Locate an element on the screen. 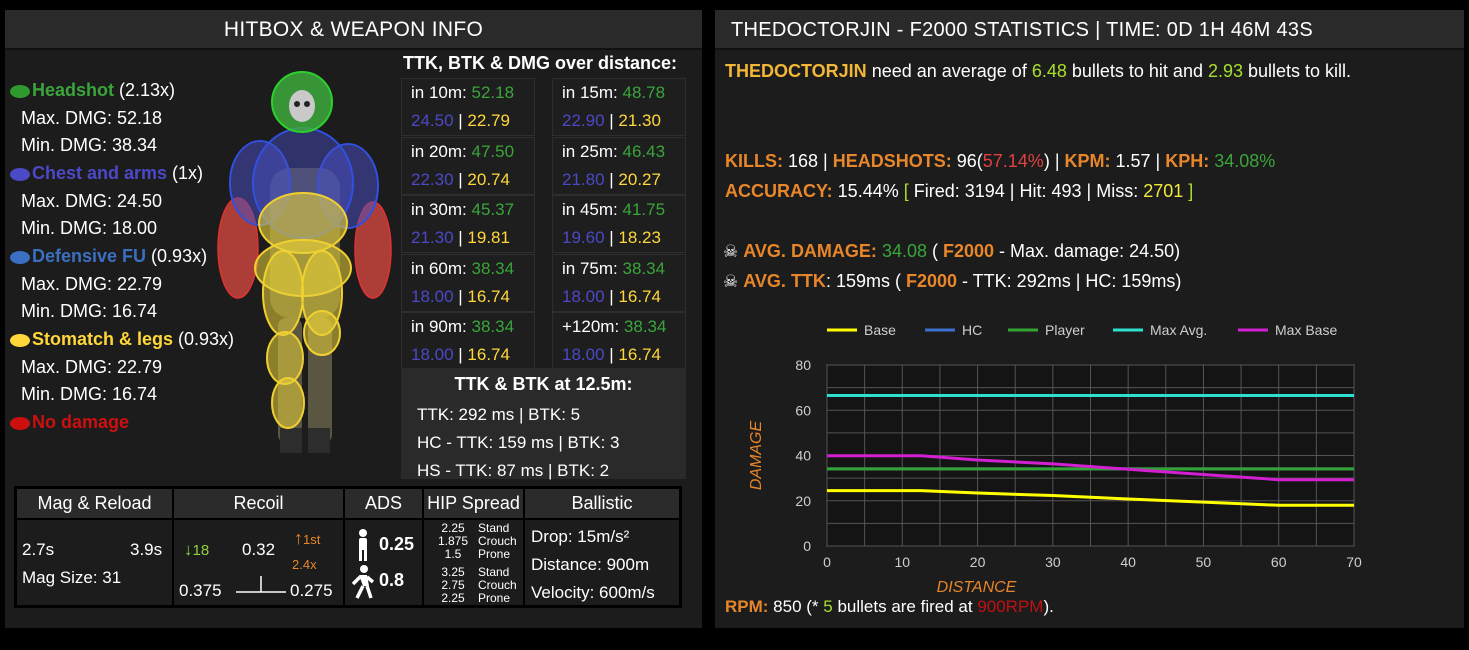 The height and width of the screenshot is (650, 1469). skull-icon: ☠ is located at coordinates (731, 281).